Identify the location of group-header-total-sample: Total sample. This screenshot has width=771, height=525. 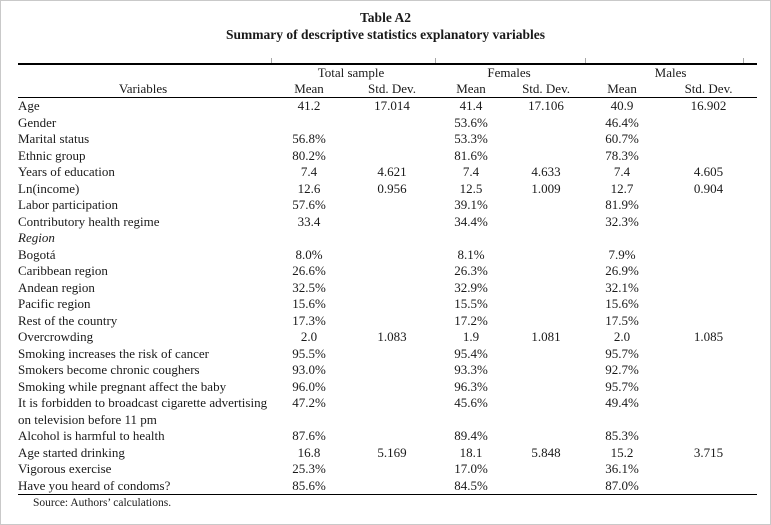
(351, 72).